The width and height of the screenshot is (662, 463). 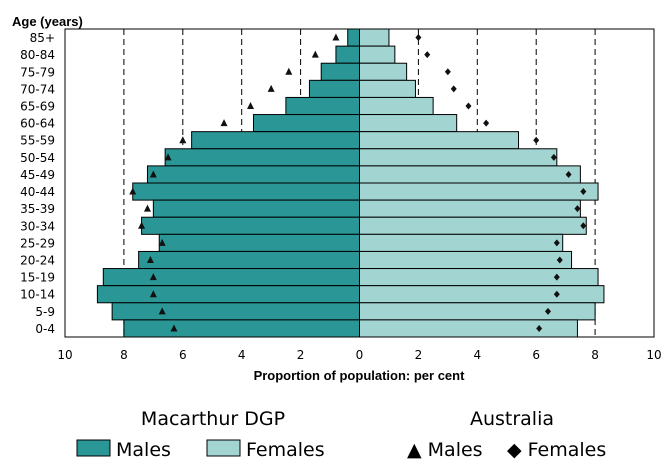 I want to click on age-label: 30-34, so click(x=37, y=226).